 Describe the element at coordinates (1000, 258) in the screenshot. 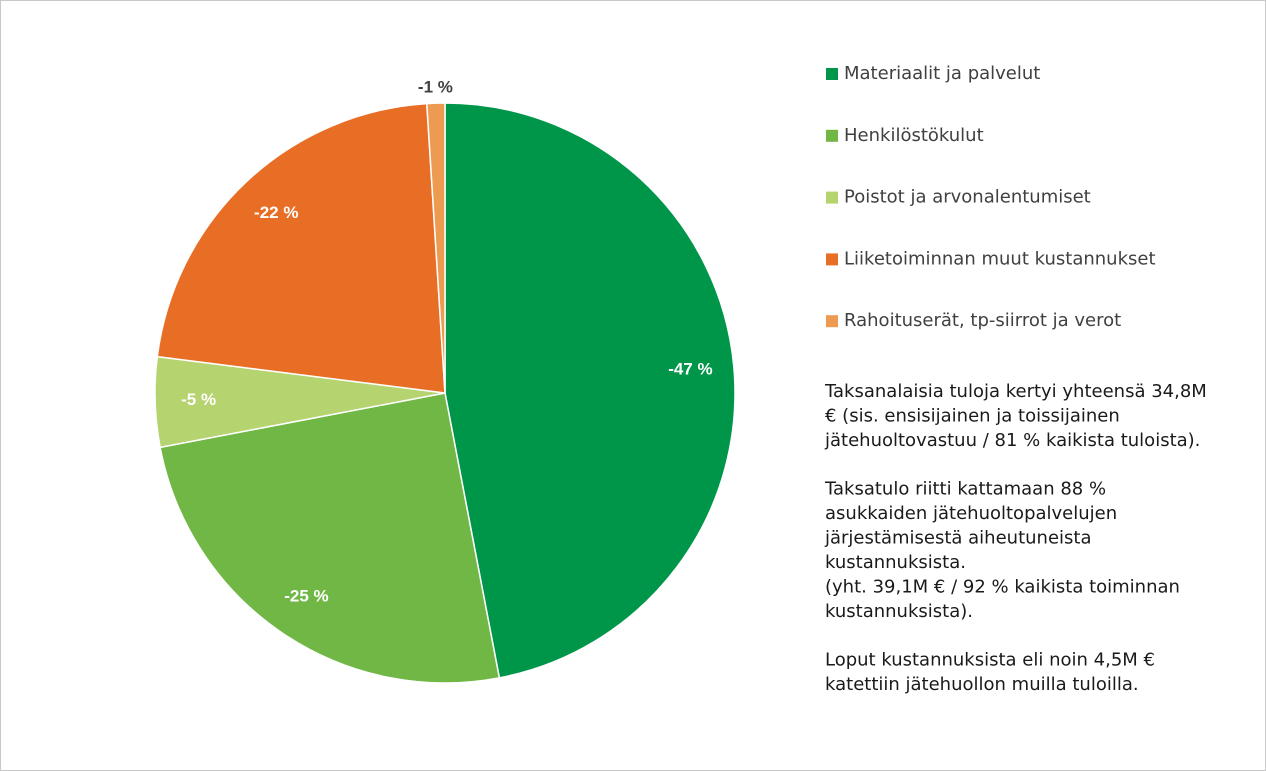

I see `legend-label: Liiketoiminnan muut kustannukset` at that location.